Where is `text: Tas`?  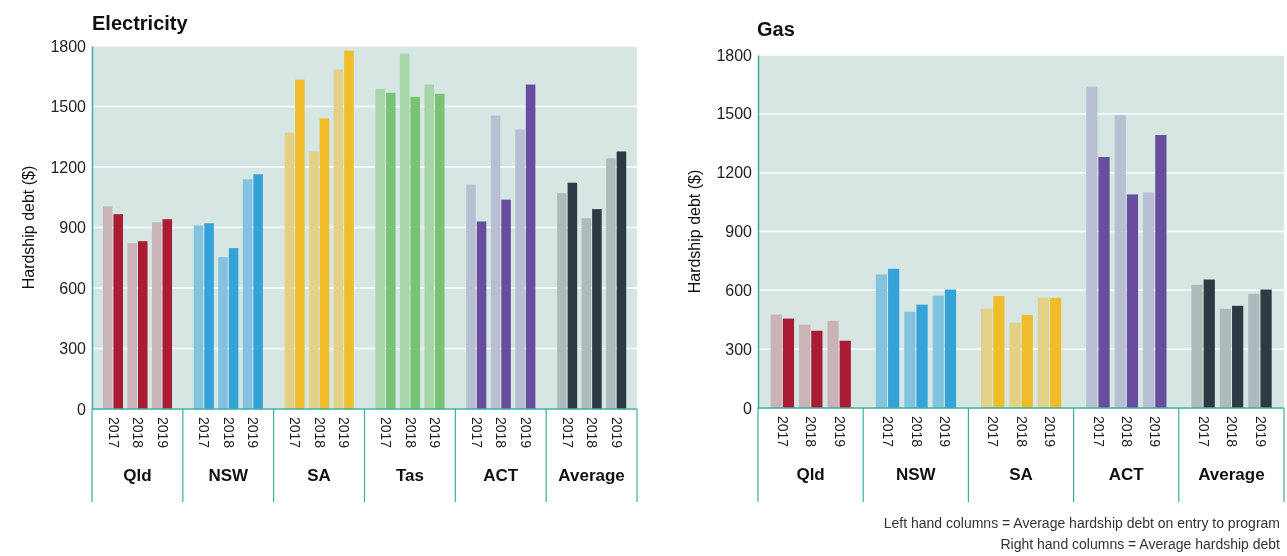 text: Tas is located at coordinates (409, 475).